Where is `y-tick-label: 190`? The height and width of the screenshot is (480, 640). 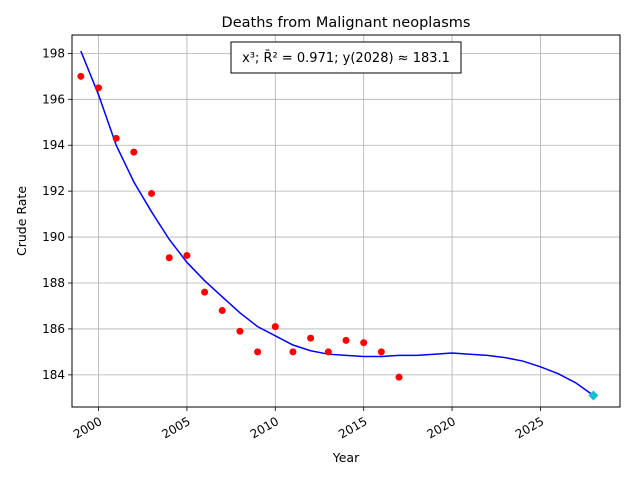 y-tick-label: 190 is located at coordinates (53, 237).